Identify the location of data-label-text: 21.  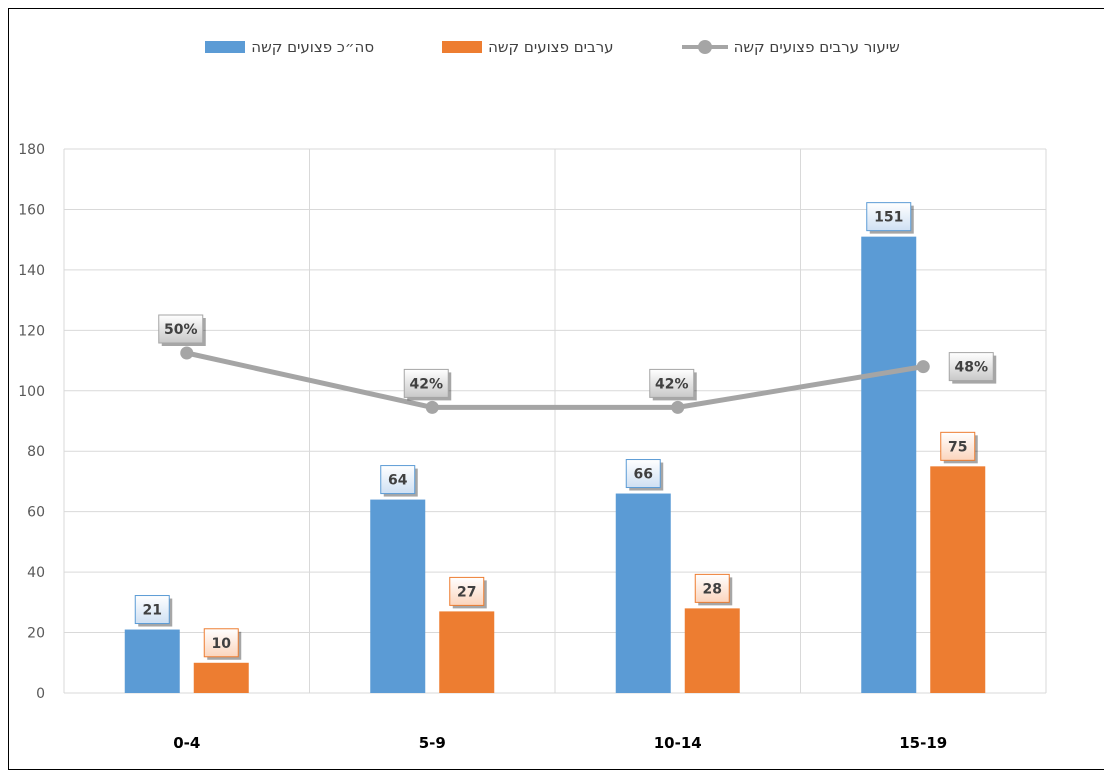
(152, 611).